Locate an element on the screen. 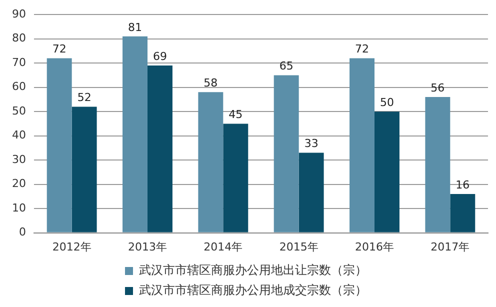 The width and height of the screenshot is (496, 307). legend-label: 武汉市市辖区商服办公用地成交宗数（宗） is located at coordinates (253, 290).